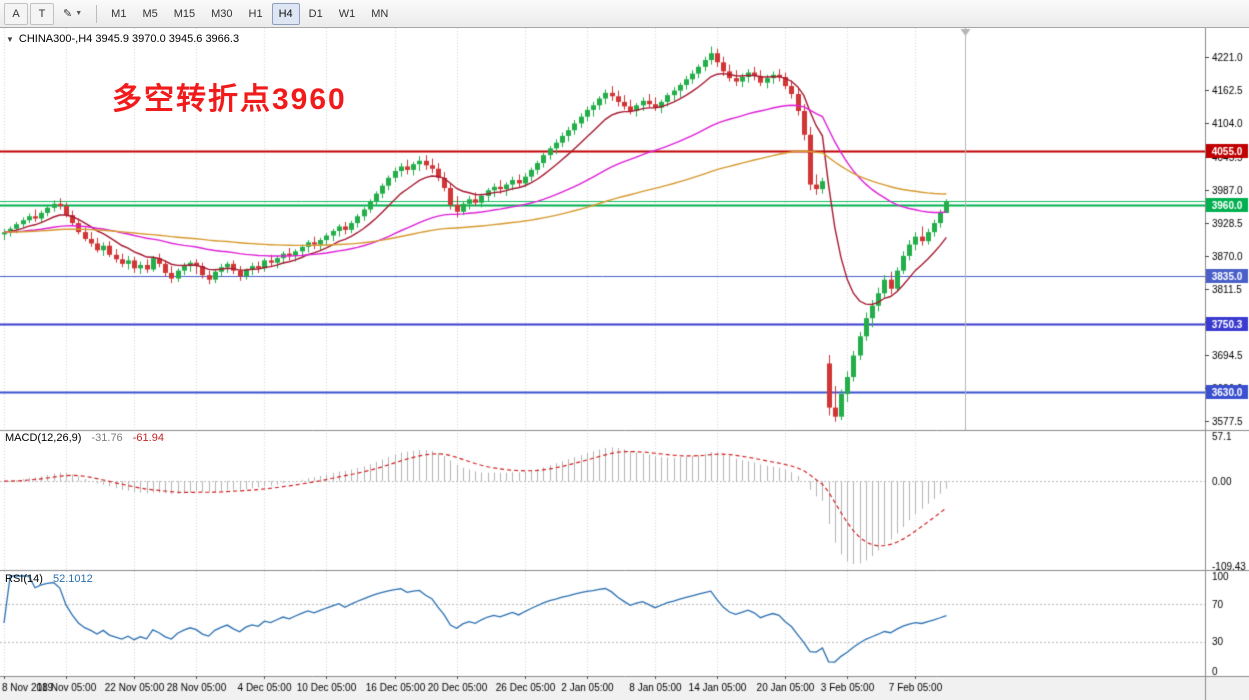 This screenshot has width=1249, height=700. What do you see at coordinates (285, 13) in the screenshot?
I see `timeframe-h4-button: H4` at bounding box center [285, 13].